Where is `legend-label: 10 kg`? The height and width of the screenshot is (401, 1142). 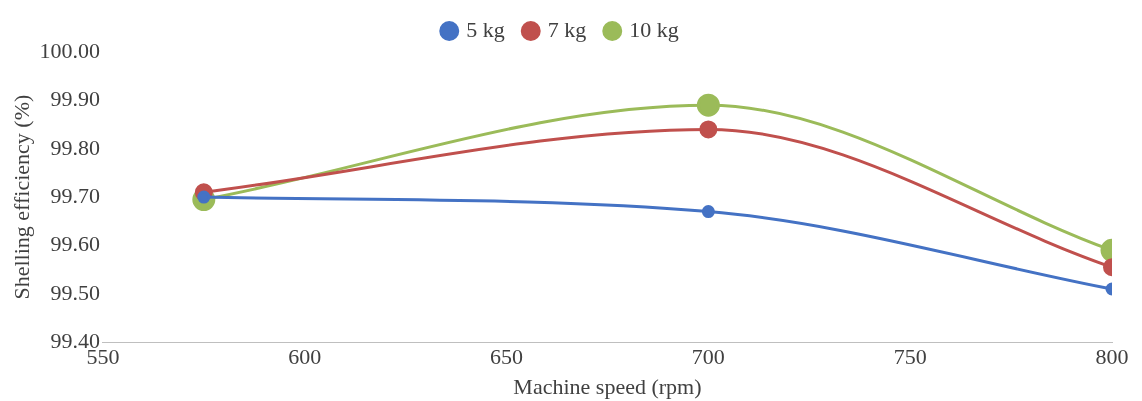
legend-label: 10 kg is located at coordinates (654, 29).